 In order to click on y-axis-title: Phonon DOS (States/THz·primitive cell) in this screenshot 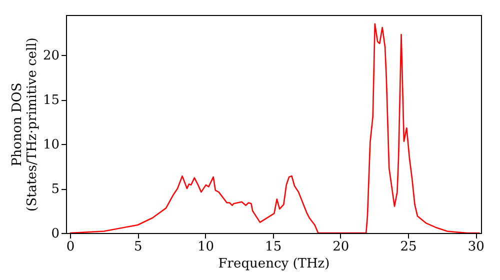, I will do `click(25, 124)`.